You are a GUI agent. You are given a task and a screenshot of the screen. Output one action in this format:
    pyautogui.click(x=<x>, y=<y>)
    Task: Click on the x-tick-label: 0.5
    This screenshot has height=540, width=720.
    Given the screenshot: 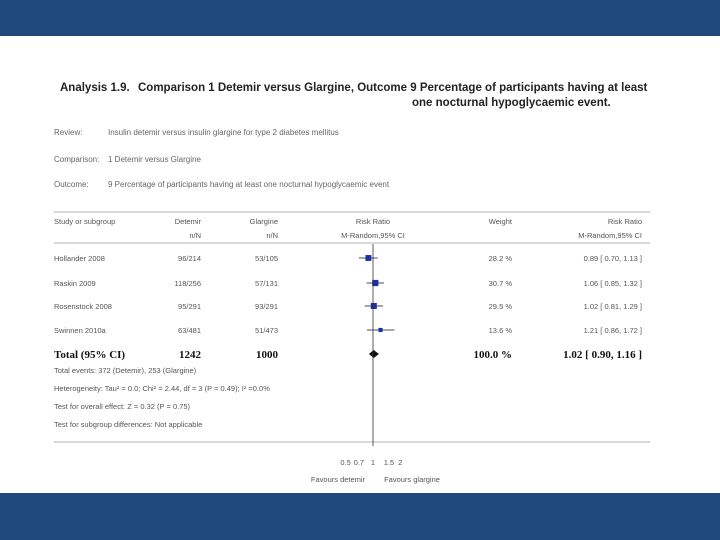 What is the action you would take?
    pyautogui.click(x=345, y=462)
    